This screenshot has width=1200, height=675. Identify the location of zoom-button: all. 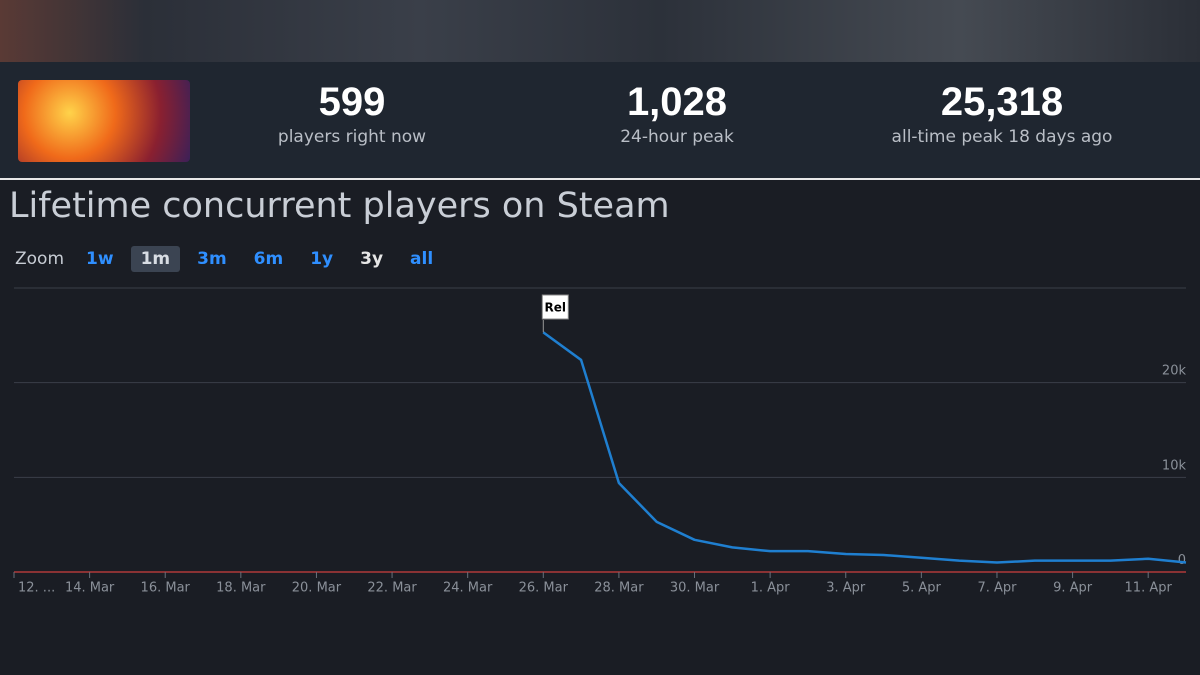
(422, 259).